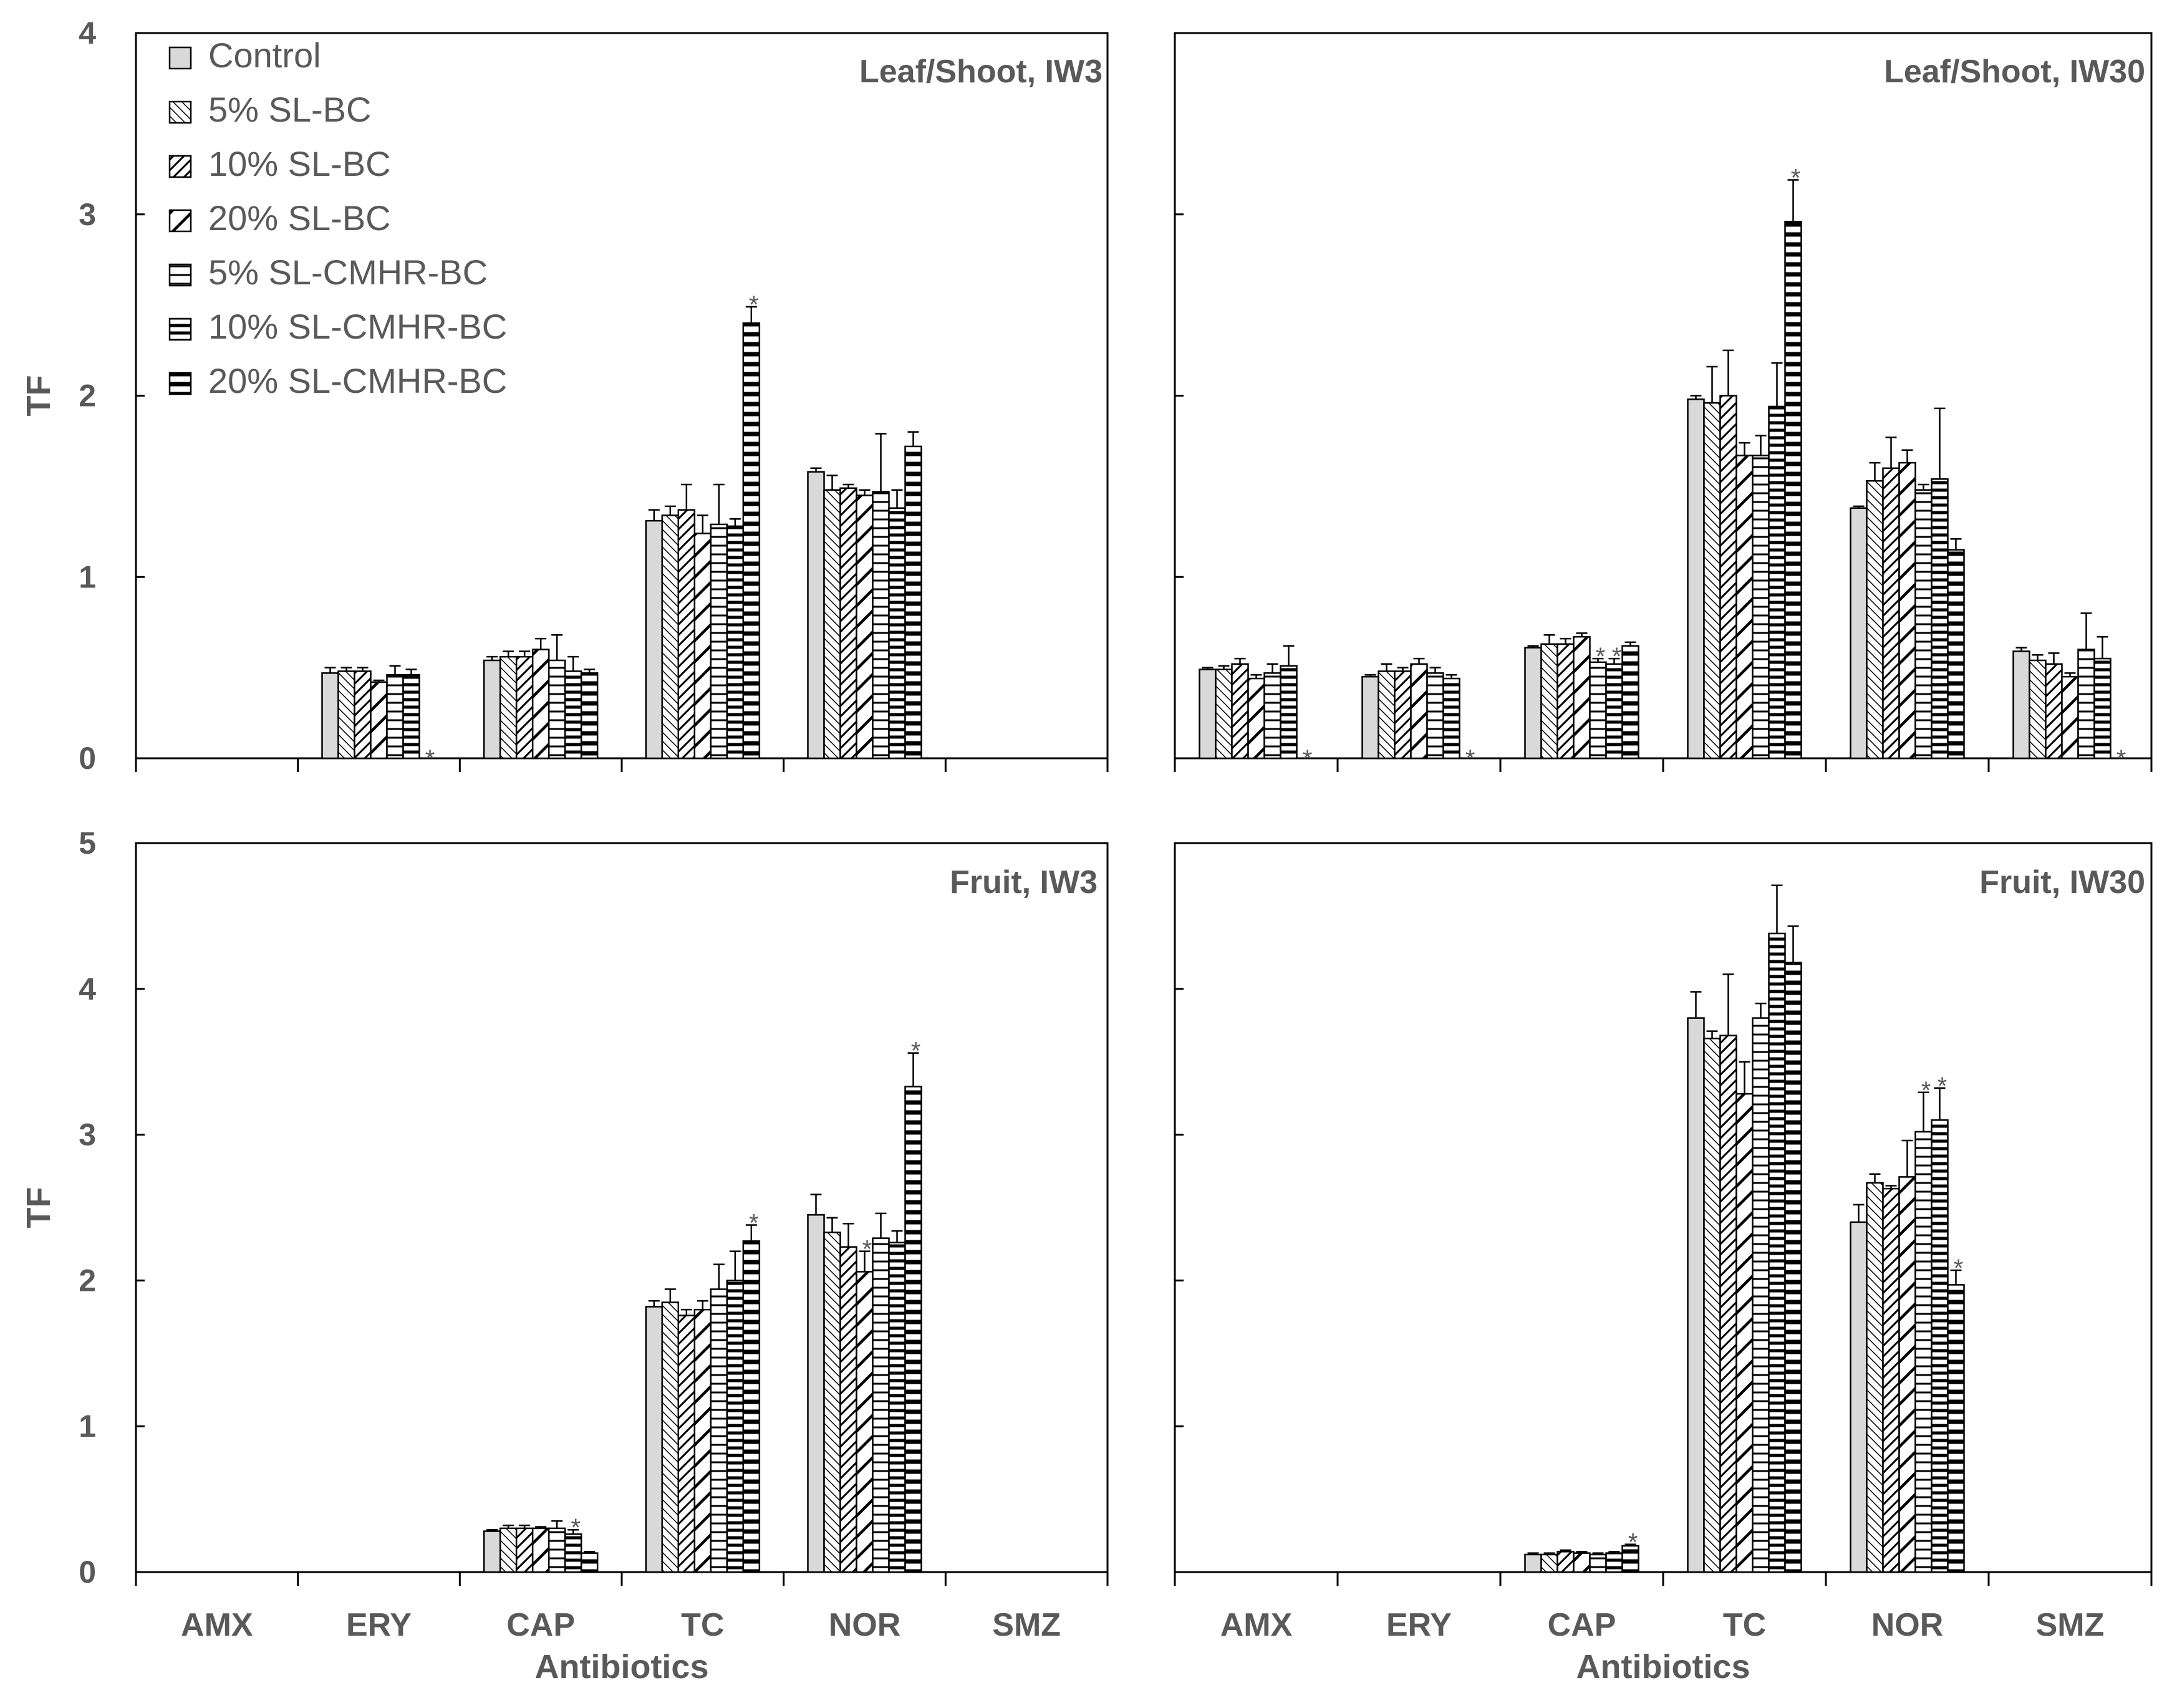 The image size is (2167, 1708). Describe the element at coordinates (299, 218) in the screenshot. I see `legend-label-20-sl-bc: 20% SL-BC` at that location.